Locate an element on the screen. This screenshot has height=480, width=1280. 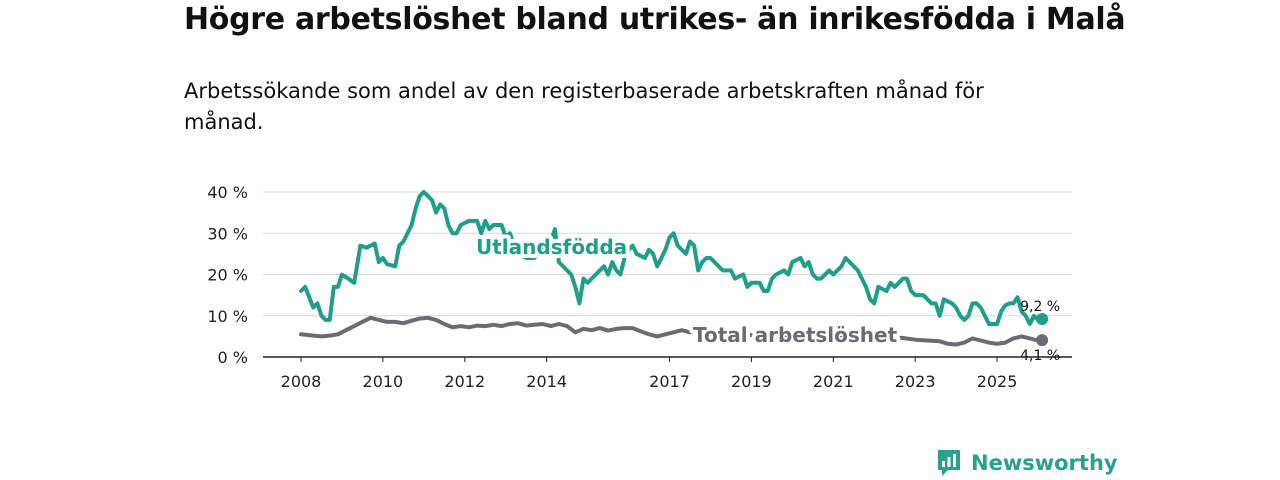
x-tick-label: 2010 is located at coordinates (383, 381).